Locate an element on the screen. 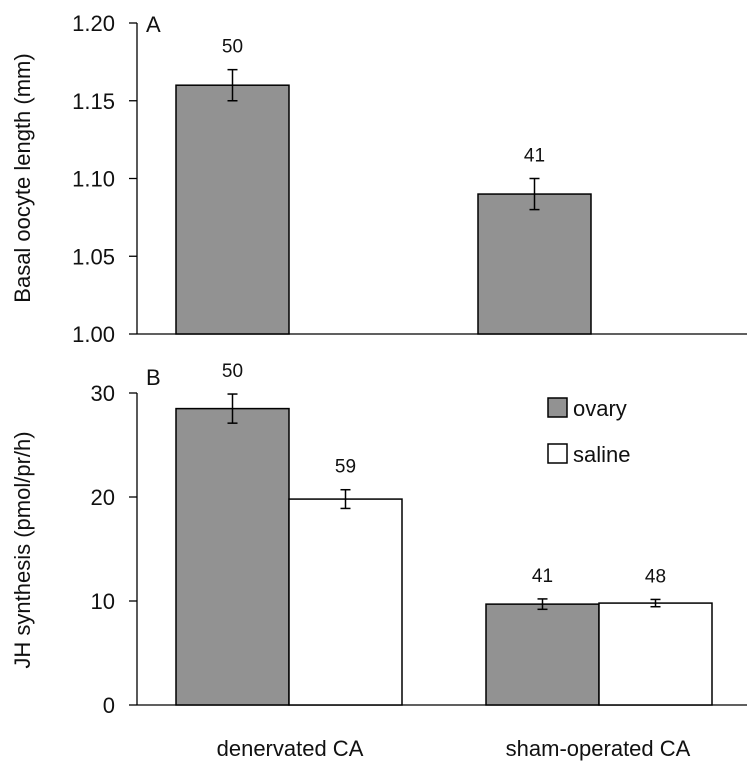  panel-a-label: A is located at coordinates (153, 24).